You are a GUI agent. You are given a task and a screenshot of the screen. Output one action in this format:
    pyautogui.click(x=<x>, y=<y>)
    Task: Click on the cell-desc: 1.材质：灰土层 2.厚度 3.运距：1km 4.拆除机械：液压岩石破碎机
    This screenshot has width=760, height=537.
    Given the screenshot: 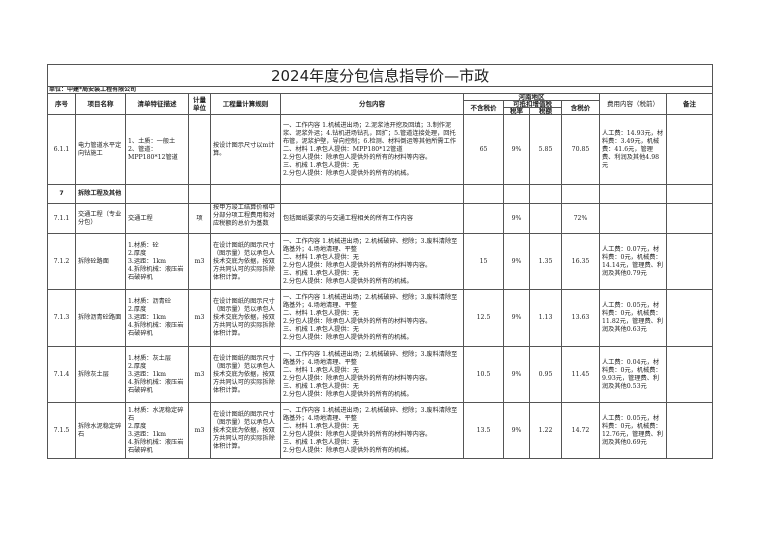 What is the action you would take?
    pyautogui.click(x=157, y=374)
    